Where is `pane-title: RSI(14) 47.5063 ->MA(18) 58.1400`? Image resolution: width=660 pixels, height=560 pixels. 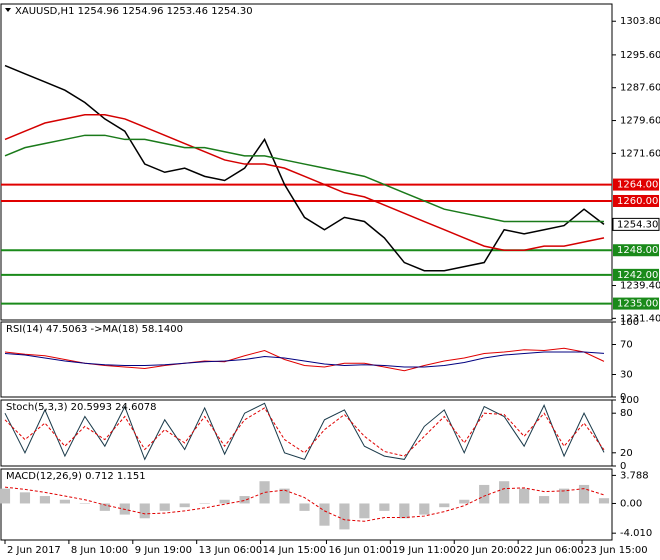 pane-title: RSI(14) 47.5063 ->MA(18) 58.1400 is located at coordinates (94, 329).